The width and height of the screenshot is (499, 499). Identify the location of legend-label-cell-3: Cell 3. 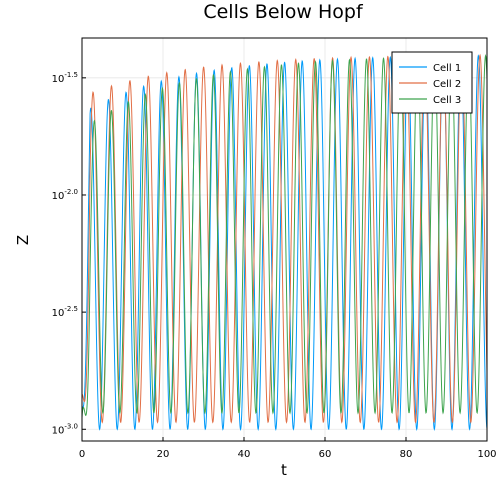
(447, 100).